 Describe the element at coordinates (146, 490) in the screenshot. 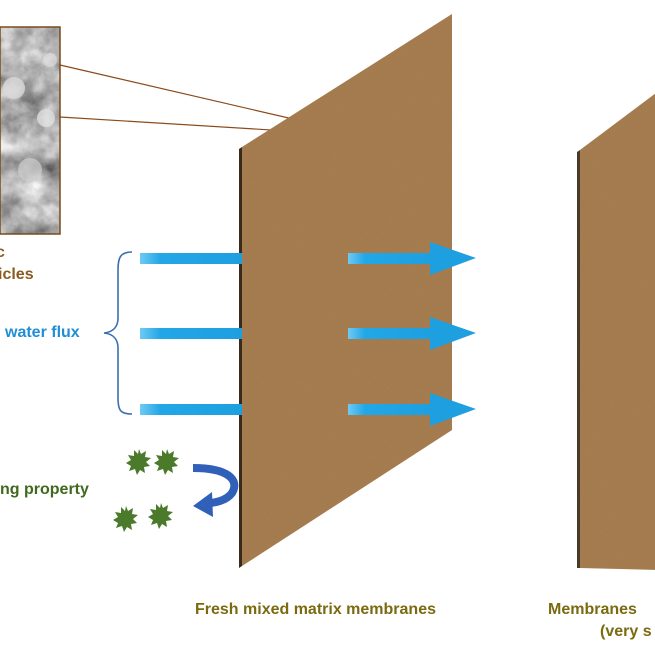

I see `foulant-particles` at that location.